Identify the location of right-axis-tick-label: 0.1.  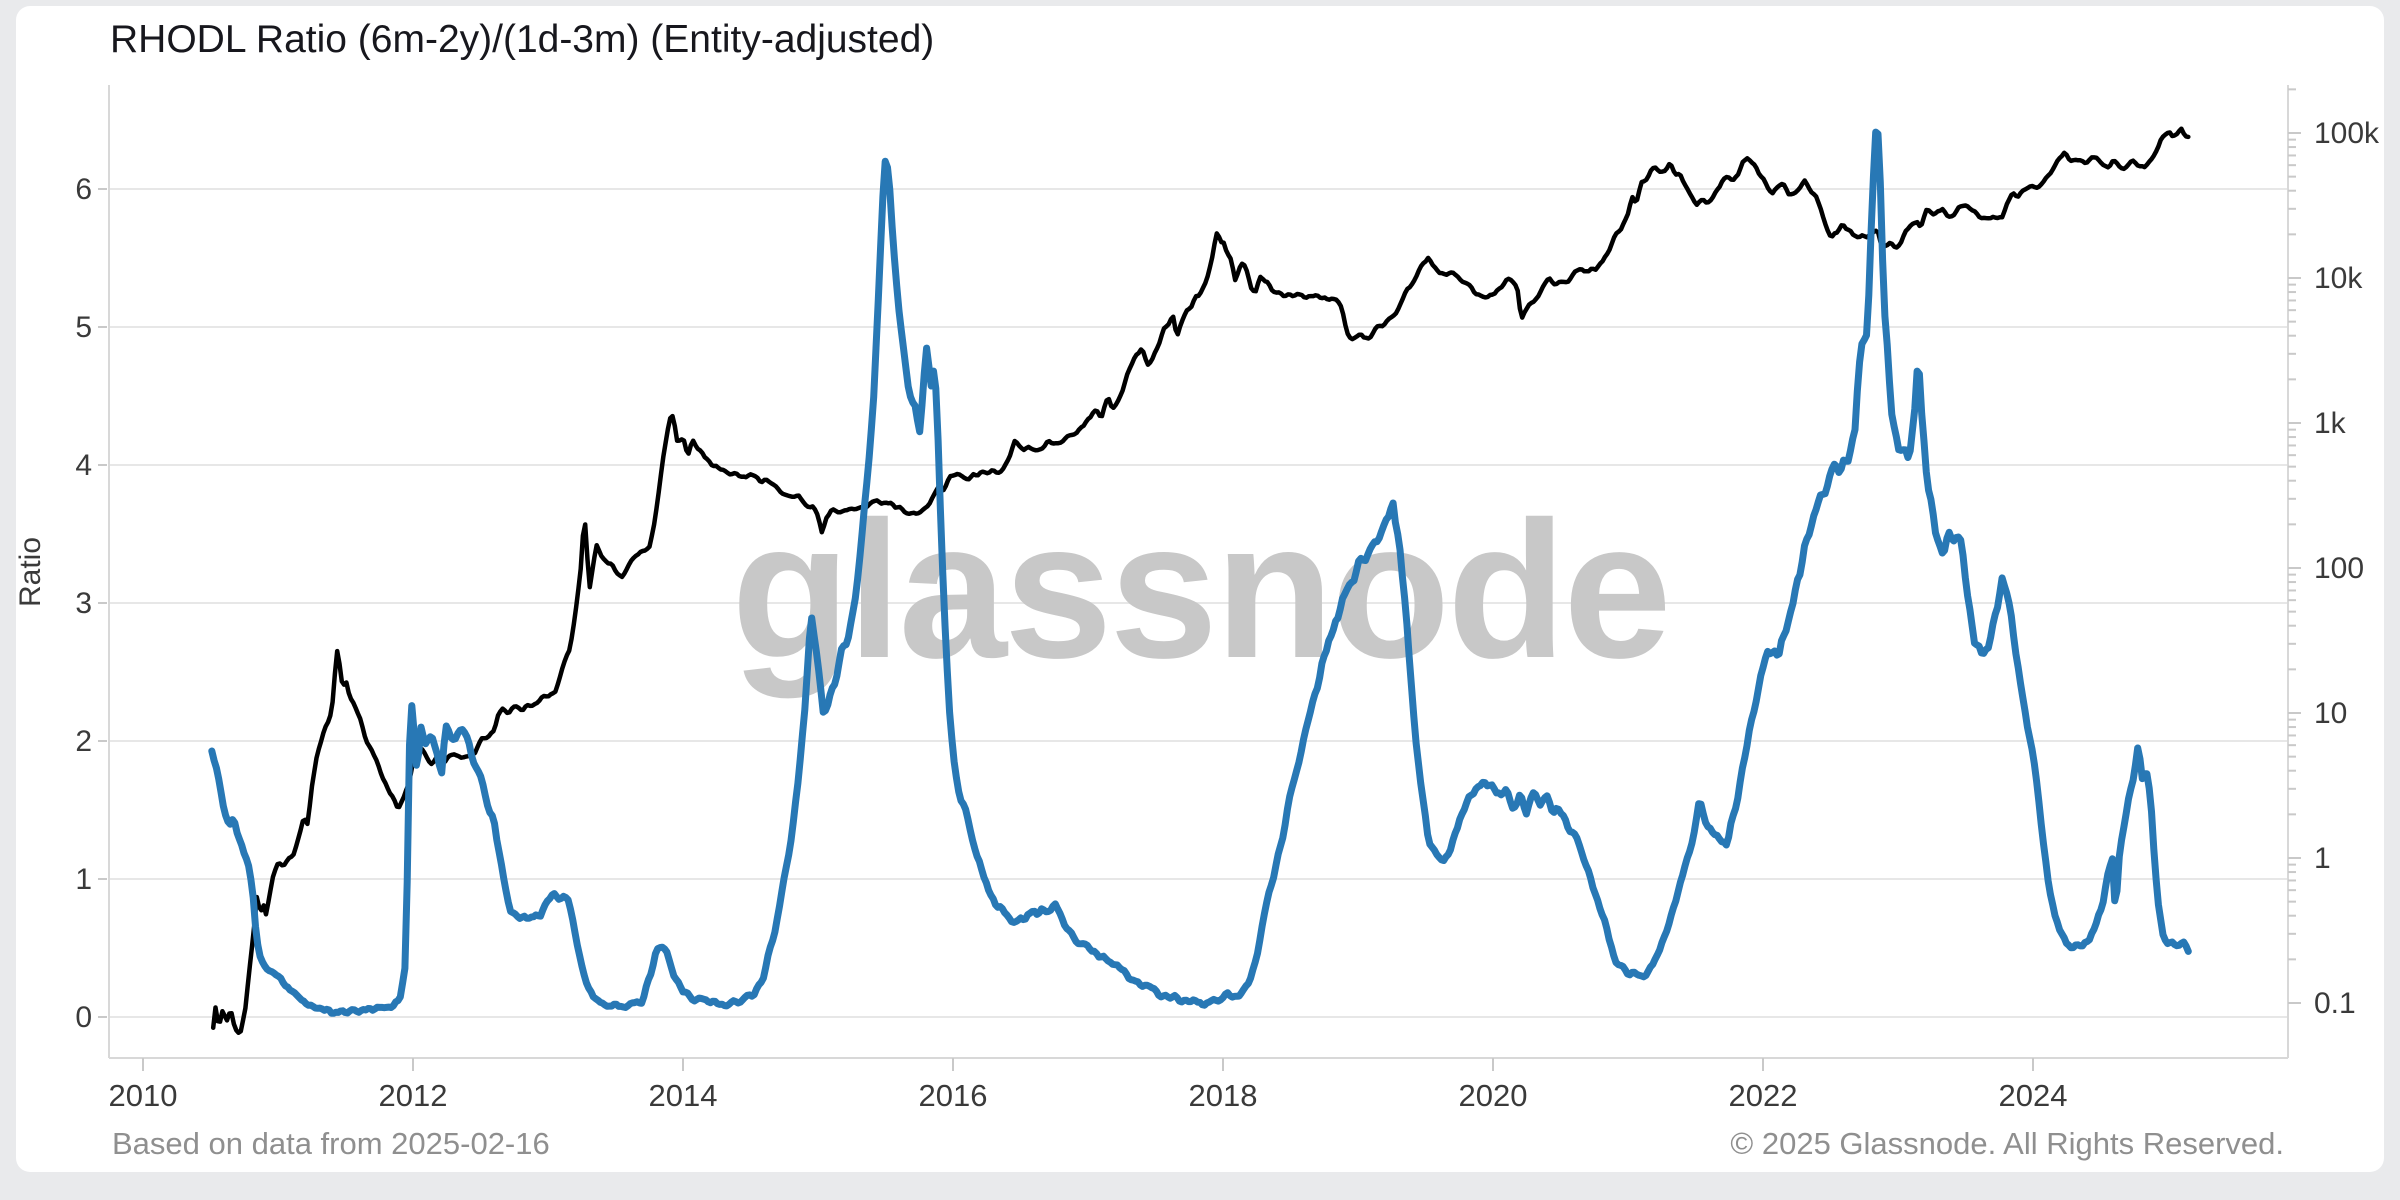
(2335, 1003).